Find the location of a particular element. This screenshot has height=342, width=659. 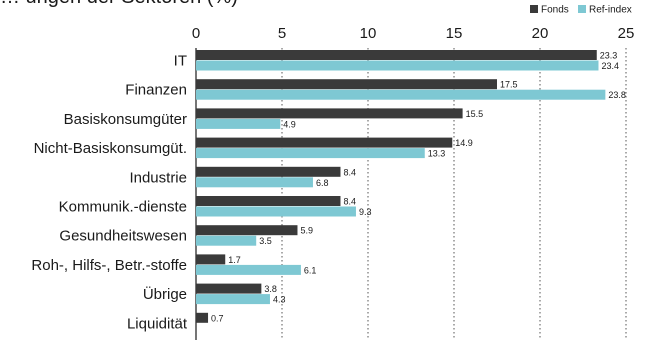

value-label-fonds: 0.7 is located at coordinates (217, 318).